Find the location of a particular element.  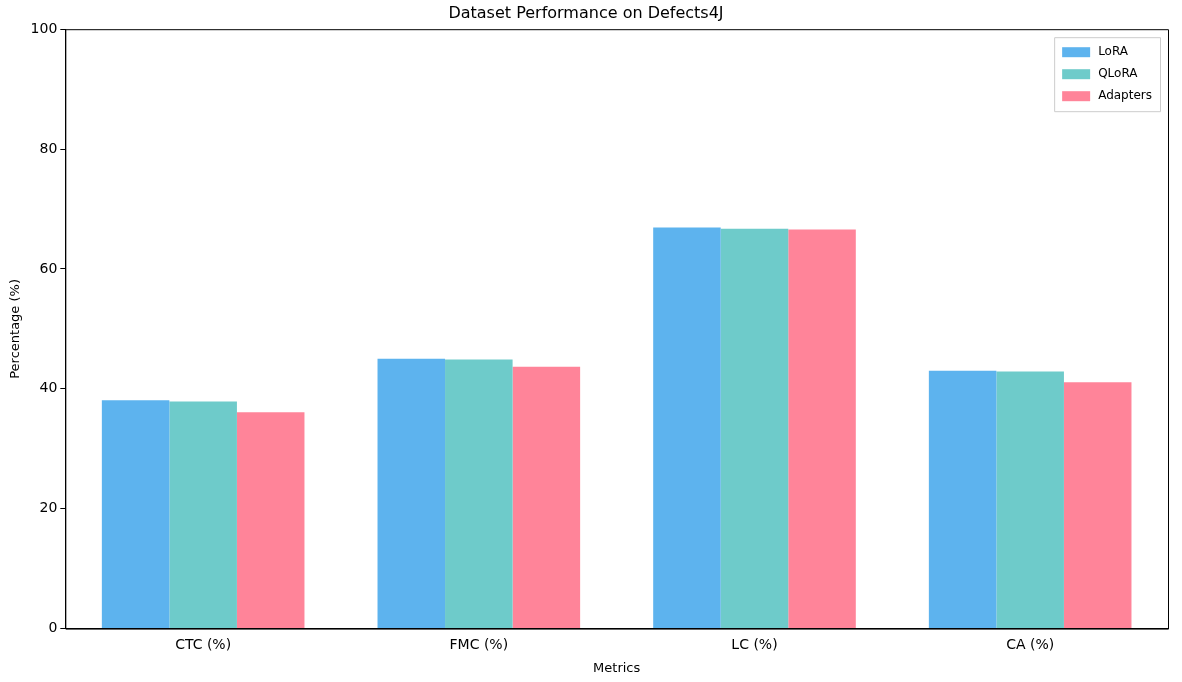

legend-label: Adapters is located at coordinates (1125, 95).